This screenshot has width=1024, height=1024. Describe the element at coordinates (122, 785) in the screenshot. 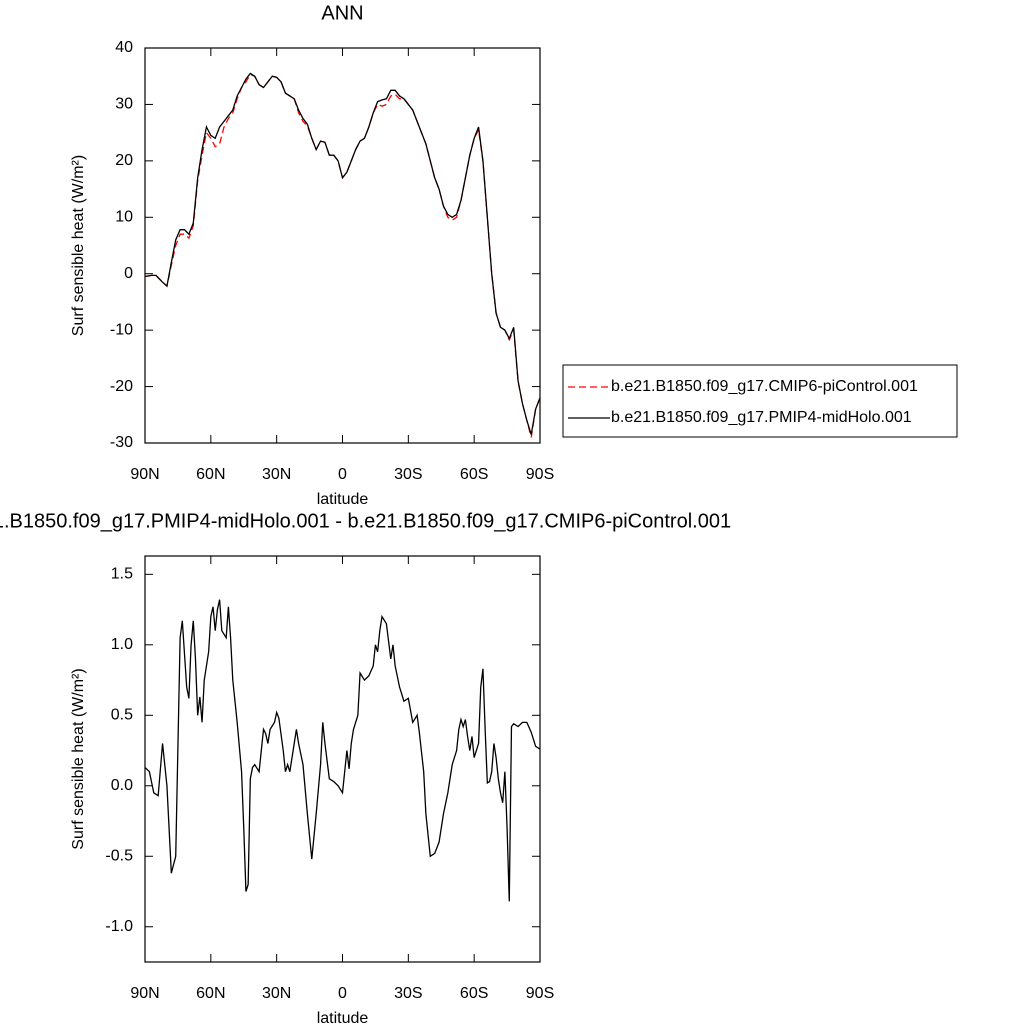

I see `y-tick-label: 0.0` at that location.